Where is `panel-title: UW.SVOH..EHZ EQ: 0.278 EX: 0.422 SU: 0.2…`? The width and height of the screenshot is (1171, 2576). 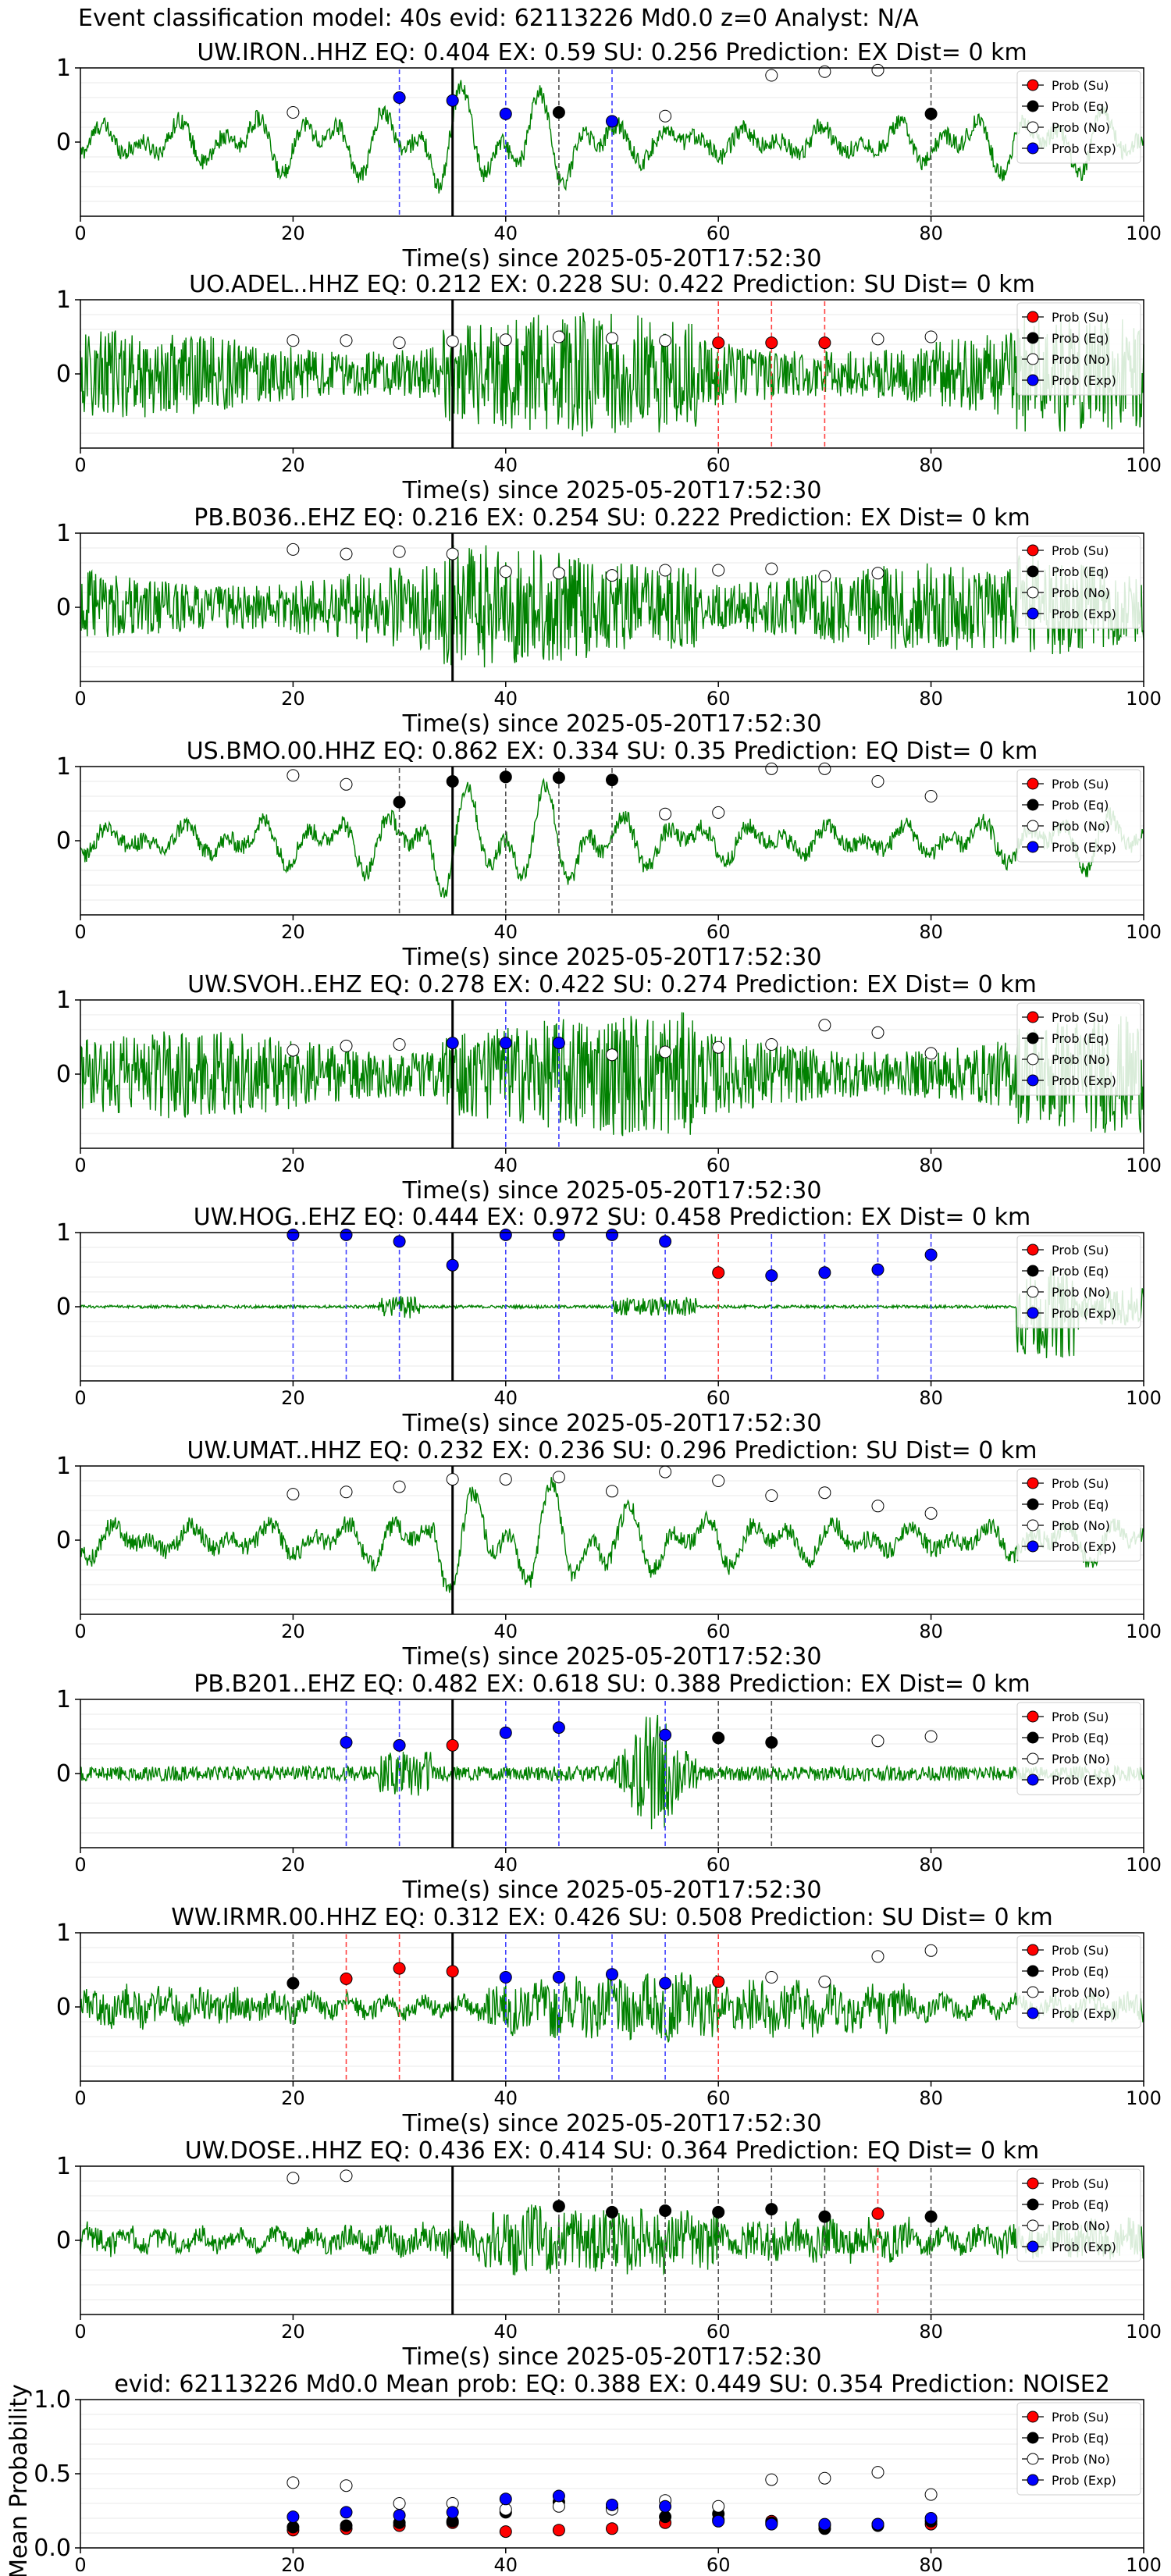 panel-title: UW.SVOH..EHZ EQ: 0.278 EX: 0.422 SU: 0.2… is located at coordinates (612, 984).